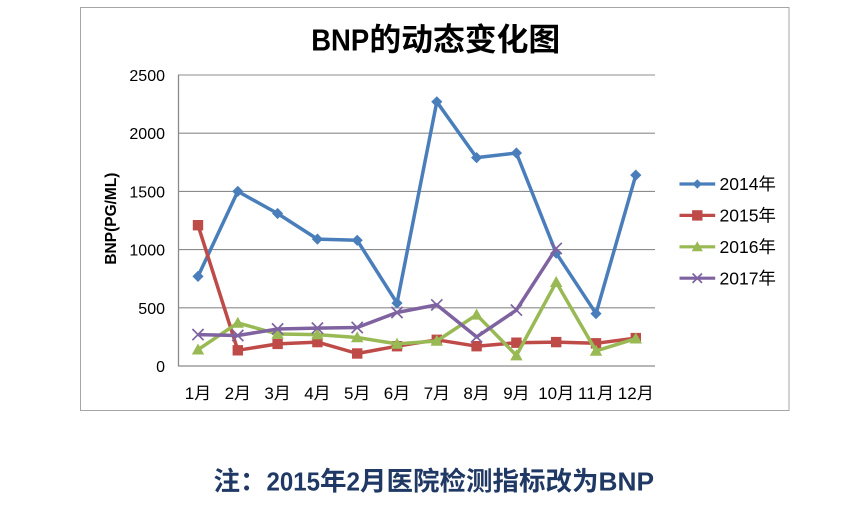 The width and height of the screenshot is (866, 516). What do you see at coordinates (147, 251) in the screenshot?
I see `svg-text: 1000` at bounding box center [147, 251].